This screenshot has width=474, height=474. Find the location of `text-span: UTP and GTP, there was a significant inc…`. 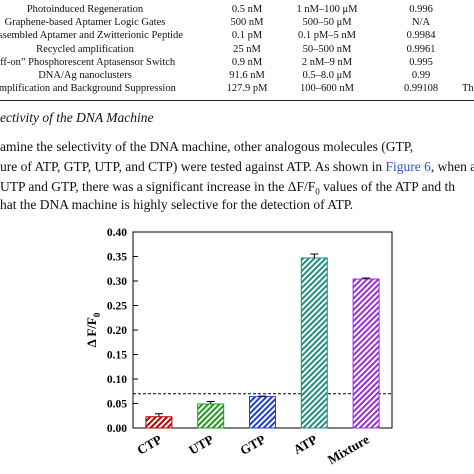

text-span: UTP and GTP, there was a significant inc… is located at coordinates (158, 186).